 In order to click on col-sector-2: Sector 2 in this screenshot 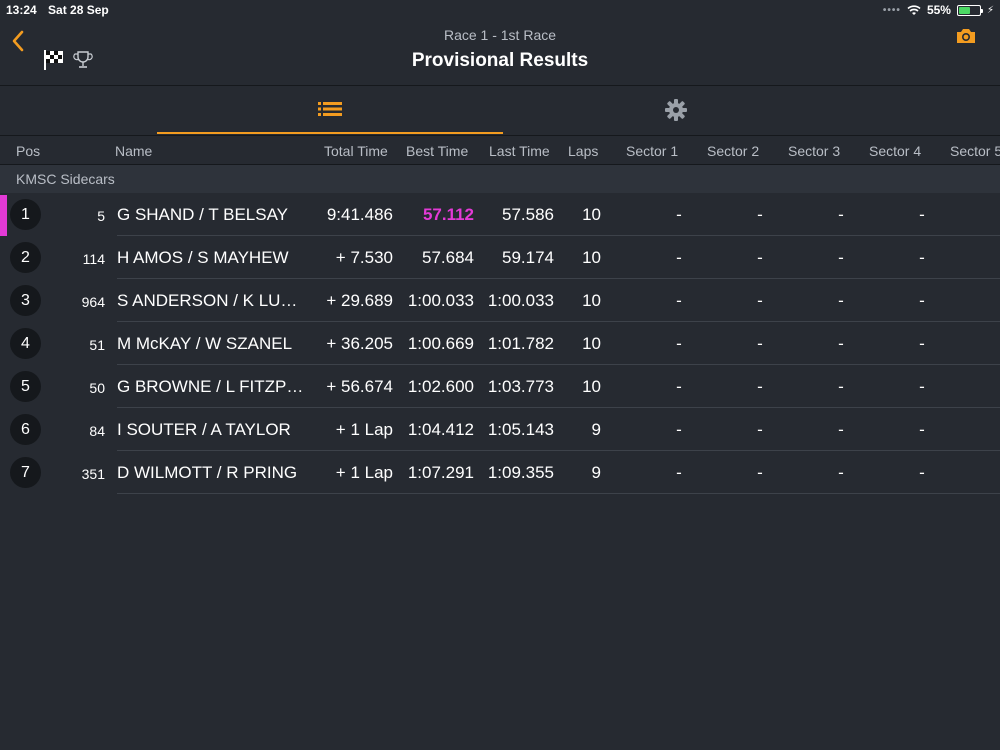, I will do `click(733, 151)`.